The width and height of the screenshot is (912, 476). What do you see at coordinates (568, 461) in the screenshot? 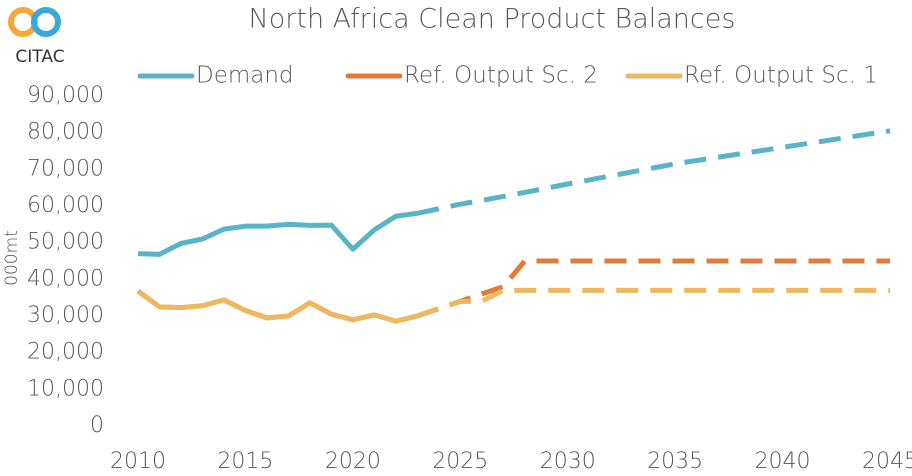
I see `x-tick-label: 2030` at bounding box center [568, 461].